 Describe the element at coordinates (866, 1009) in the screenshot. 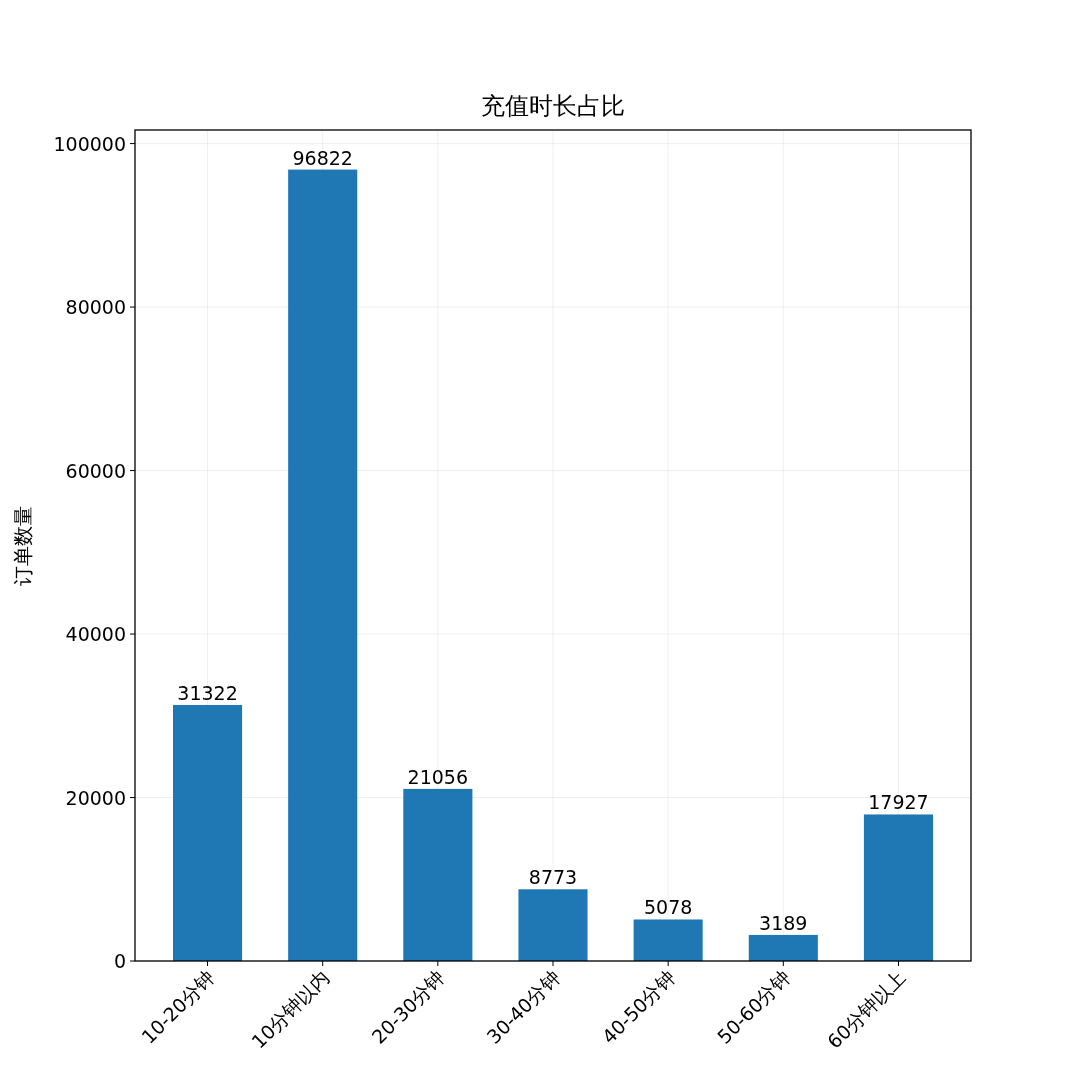

I see `x-tick-label: 60分钟以上` at that location.